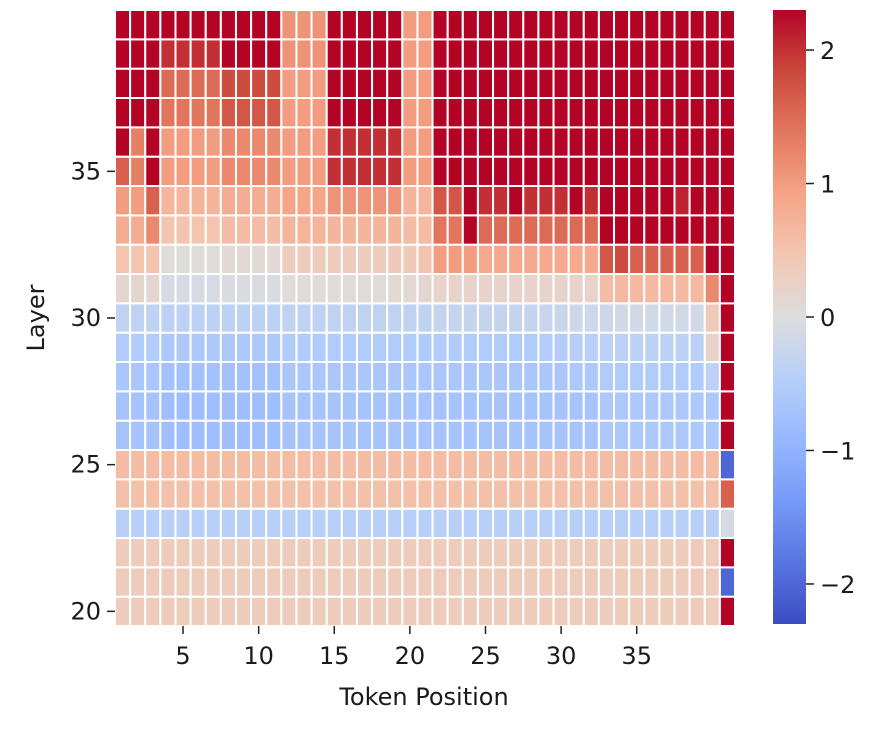  What do you see at coordinates (789, 317) in the screenshot?
I see `colorbar` at bounding box center [789, 317].